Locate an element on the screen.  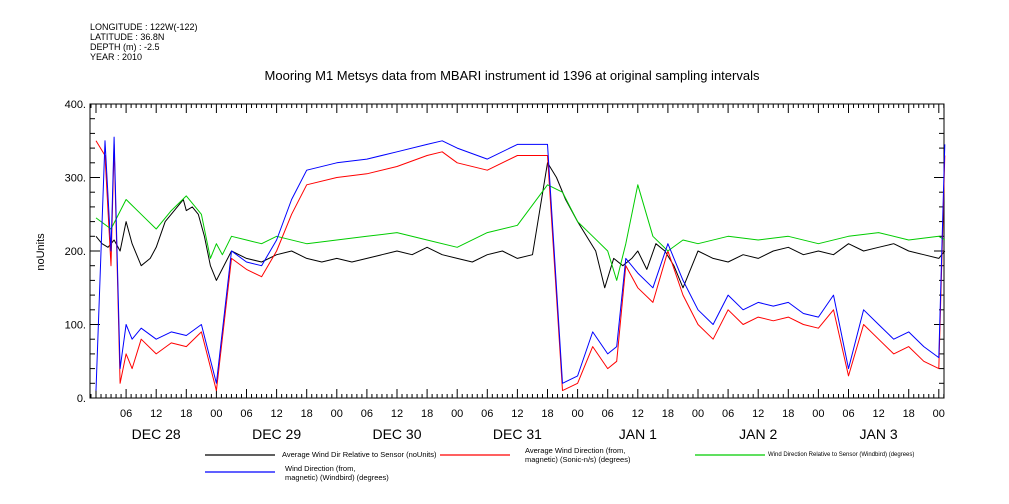
day-label: DEC 29 is located at coordinates (276, 434).